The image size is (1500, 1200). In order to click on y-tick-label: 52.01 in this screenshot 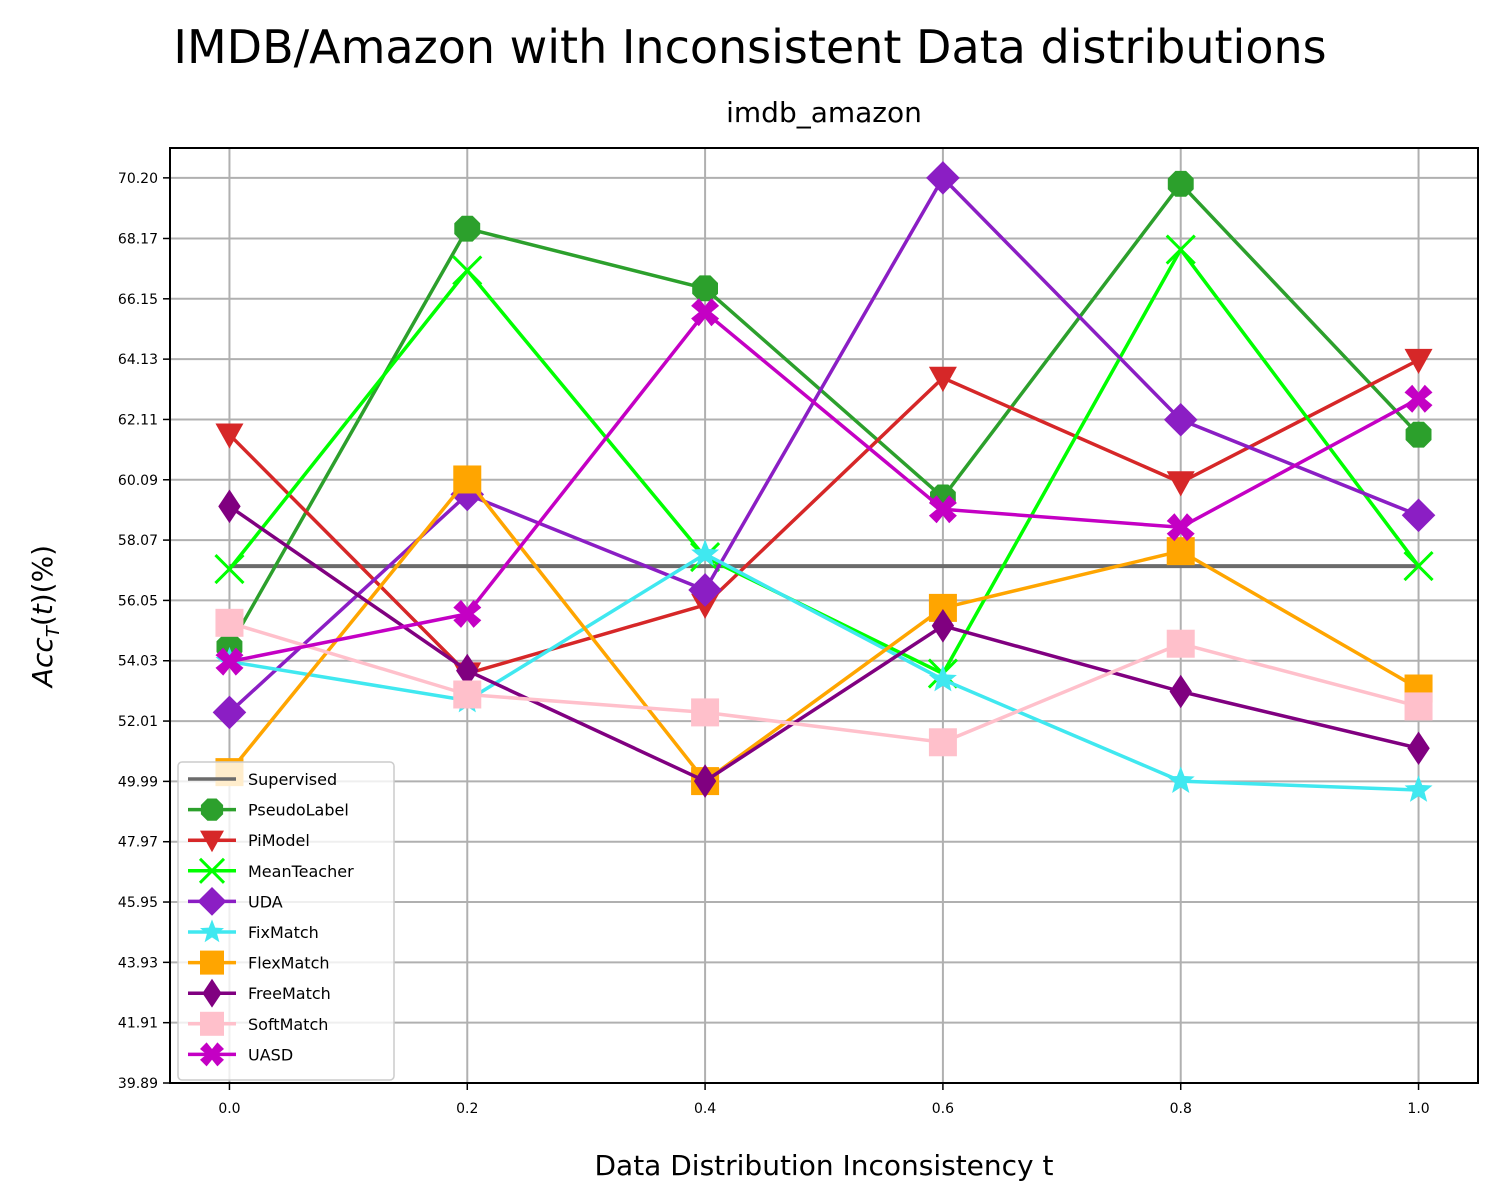, I will do `click(138, 722)`.